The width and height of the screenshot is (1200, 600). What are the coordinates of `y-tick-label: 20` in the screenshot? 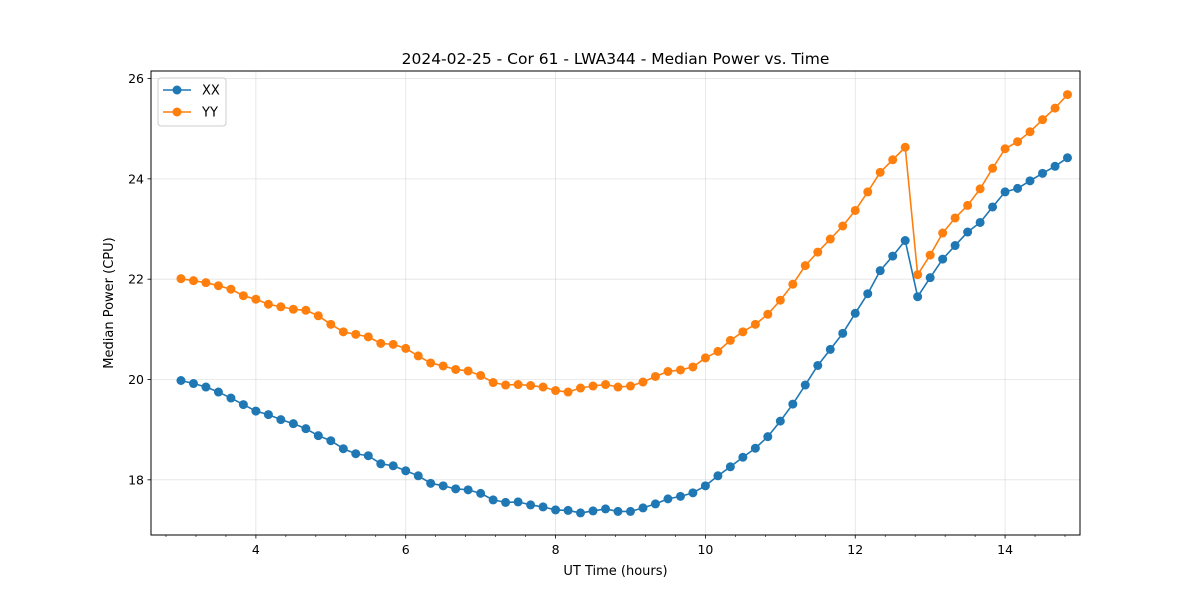 It's located at (136, 379).